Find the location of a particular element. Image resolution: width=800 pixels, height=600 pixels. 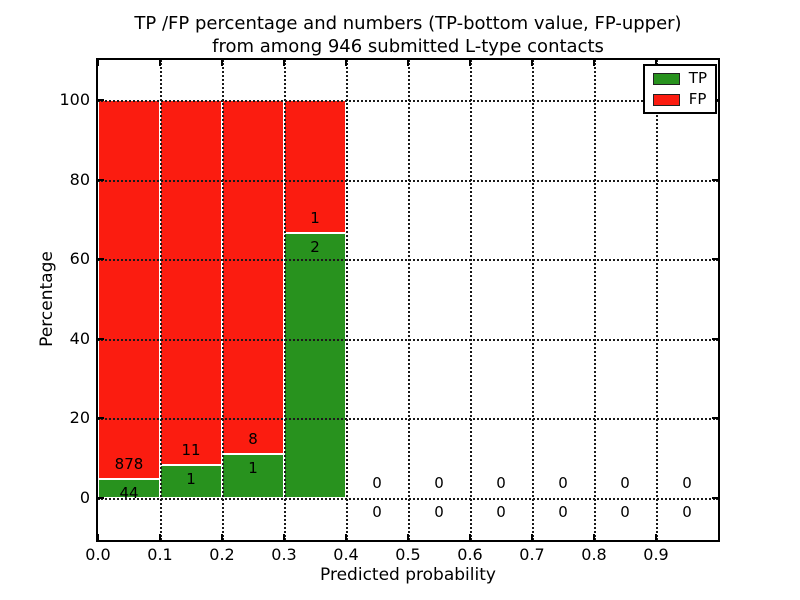

y-tick-label: 40 is located at coordinates (79, 338).